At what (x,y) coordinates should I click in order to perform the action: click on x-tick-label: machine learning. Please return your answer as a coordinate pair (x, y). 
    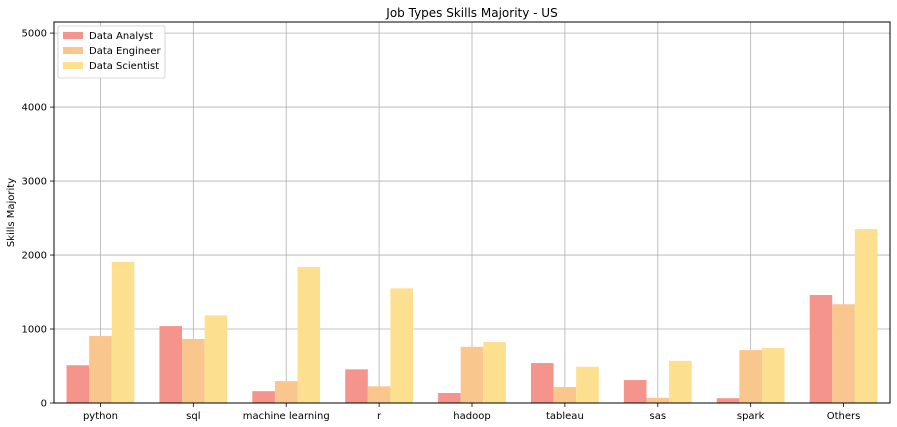
    Looking at the image, I should click on (286, 416).